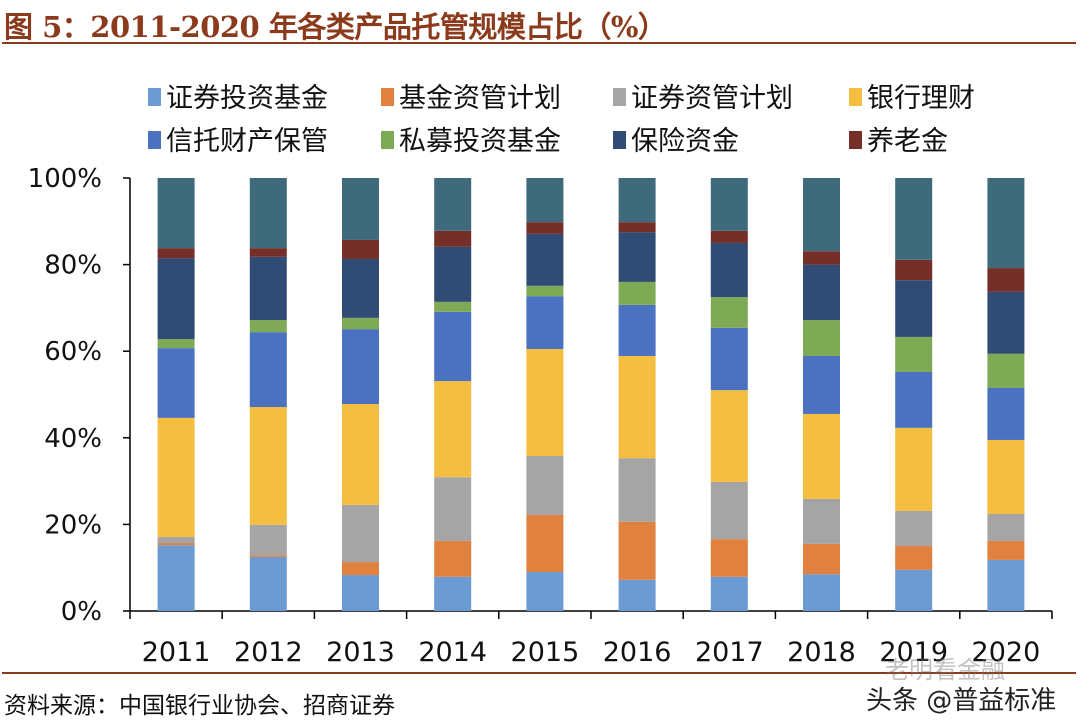  Describe the element at coordinates (637, 293) in the screenshot. I see `bar-segment-2016-私募投资基金` at that location.